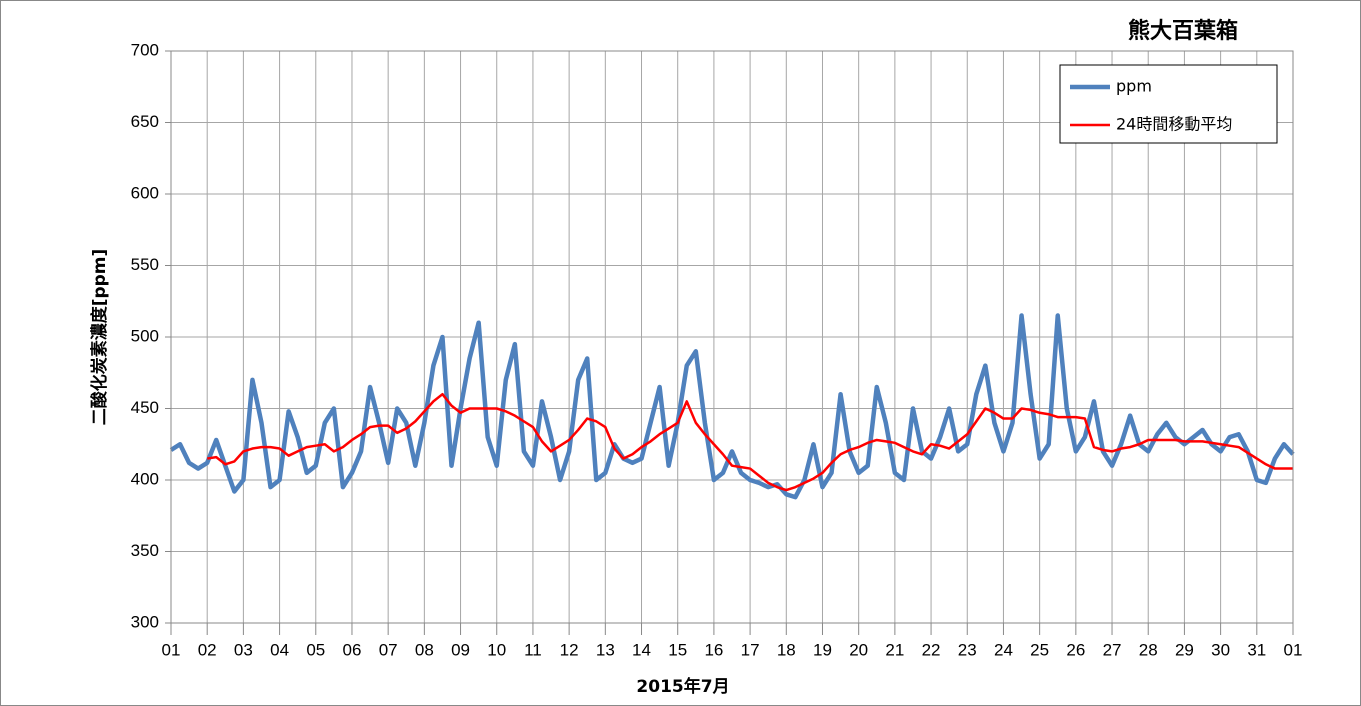 The height and width of the screenshot is (706, 1361). What do you see at coordinates (145, 550) in the screenshot?
I see `y-tick-label: 350` at bounding box center [145, 550].